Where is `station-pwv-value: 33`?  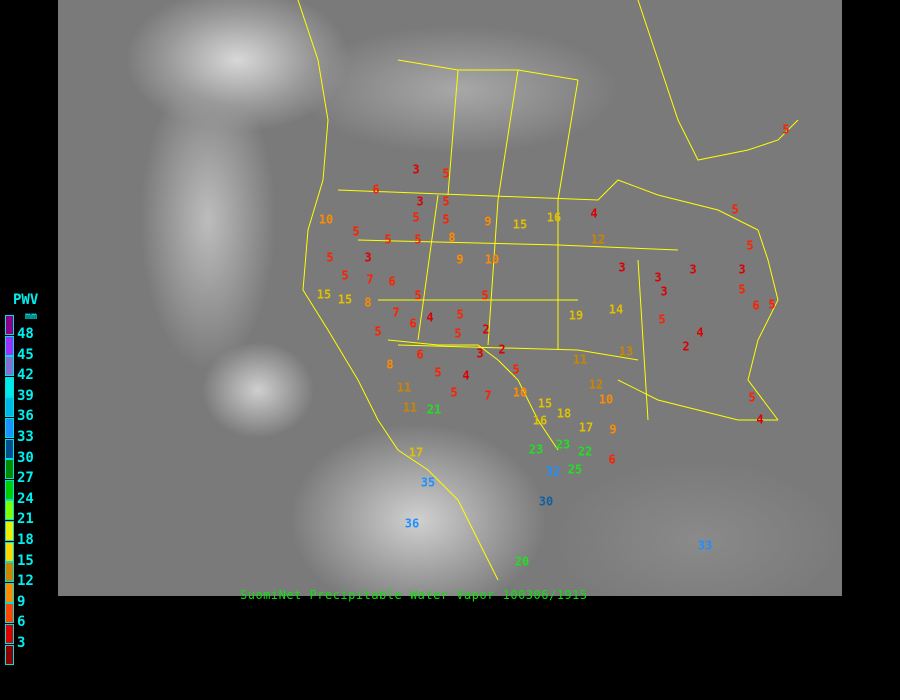 station-pwv-value: 33 is located at coordinates (705, 545).